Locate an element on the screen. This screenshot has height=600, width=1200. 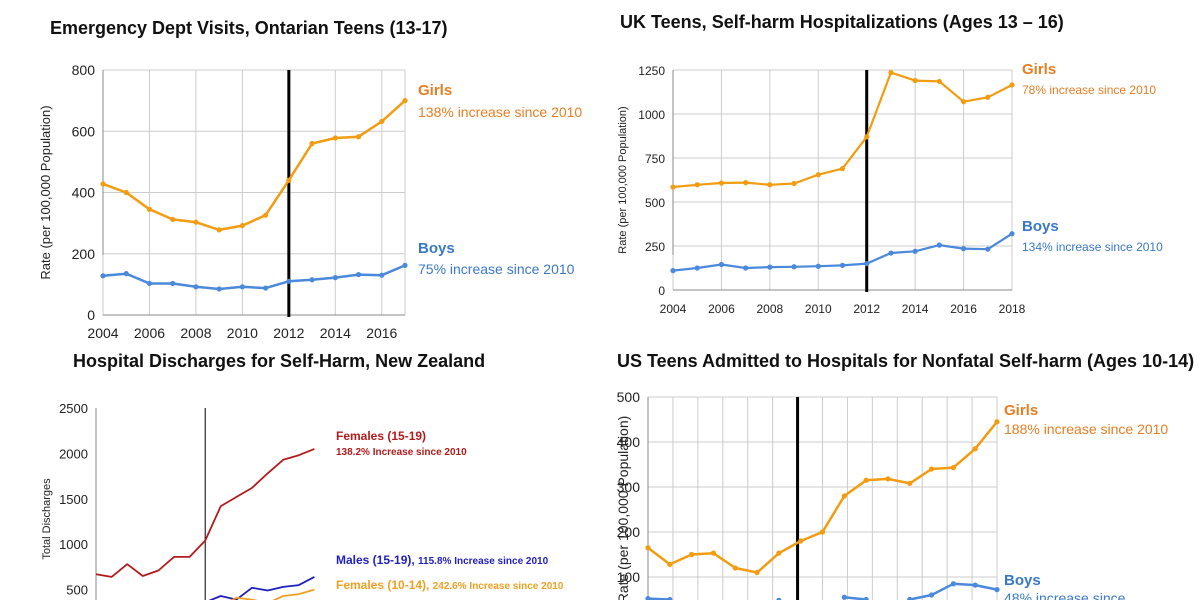
y-axis-label: Total Discharges is located at coordinates (47, 519).